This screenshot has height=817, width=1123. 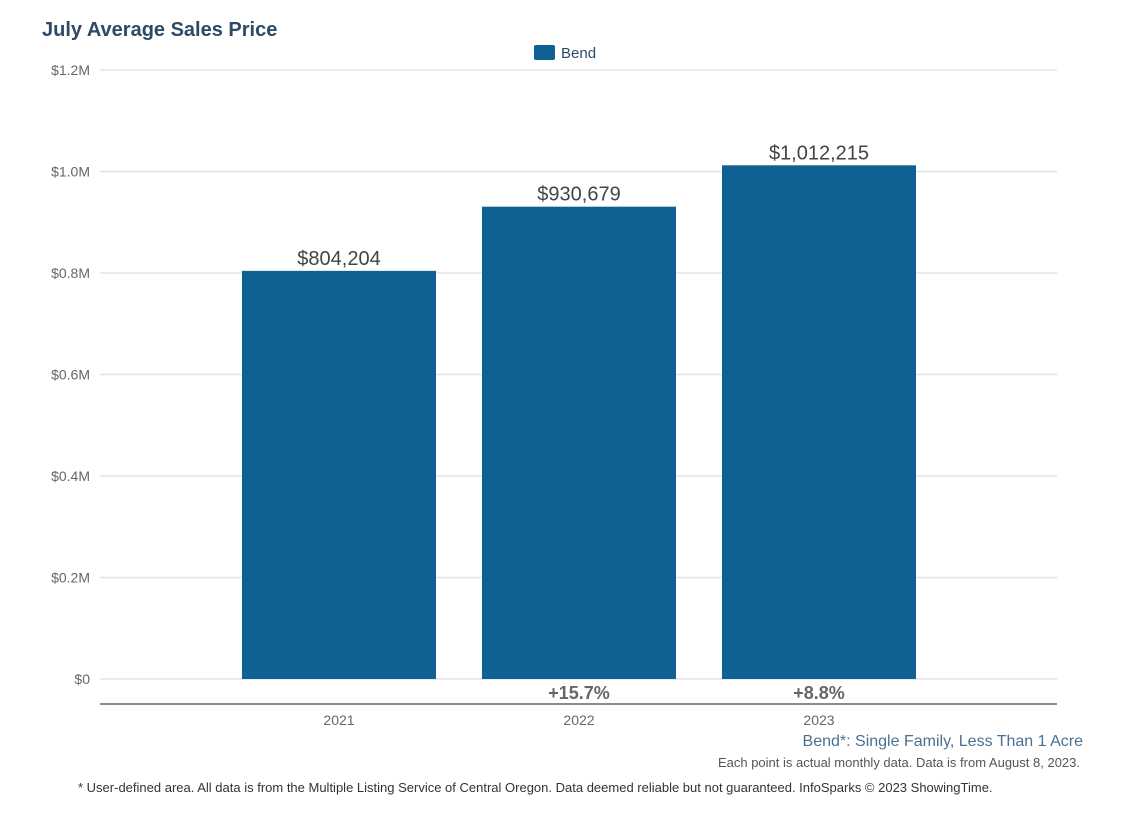 What do you see at coordinates (159, 30) in the screenshot?
I see `chart-title: July Average Sales Price` at bounding box center [159, 30].